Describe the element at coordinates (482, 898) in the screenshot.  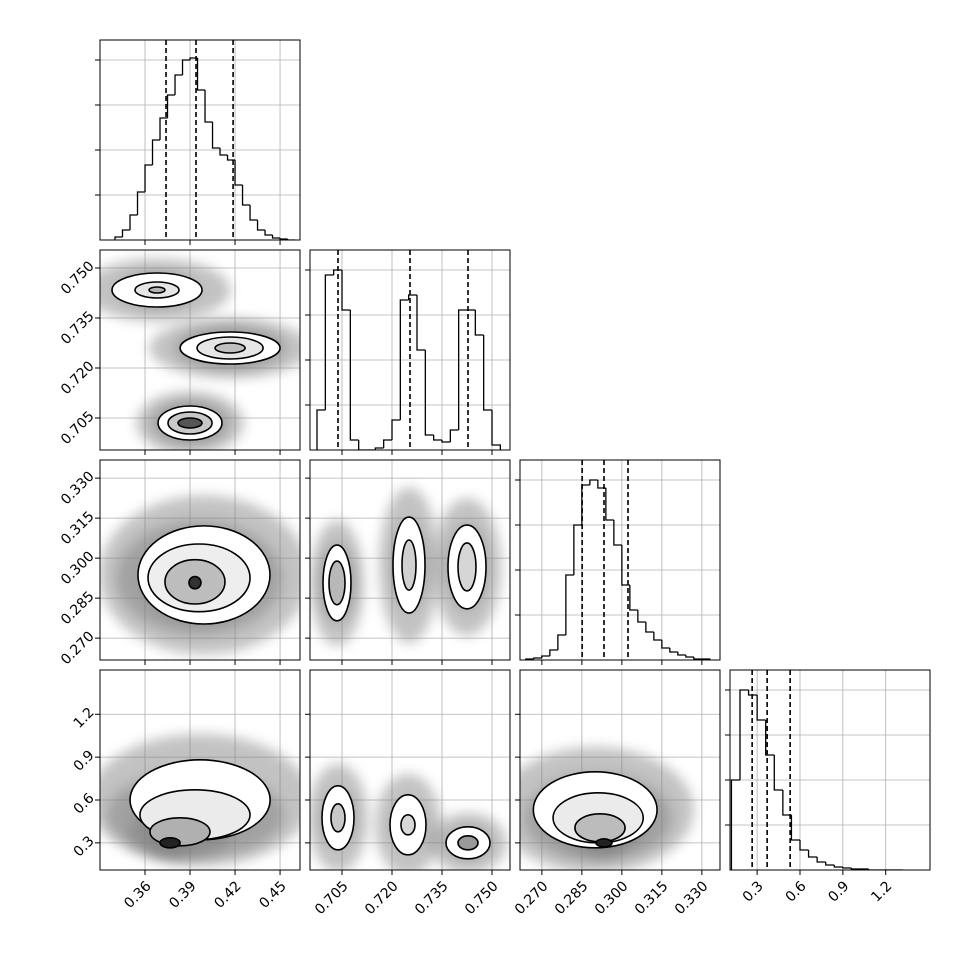
I see `x-tick-label: 0.750` at that location.